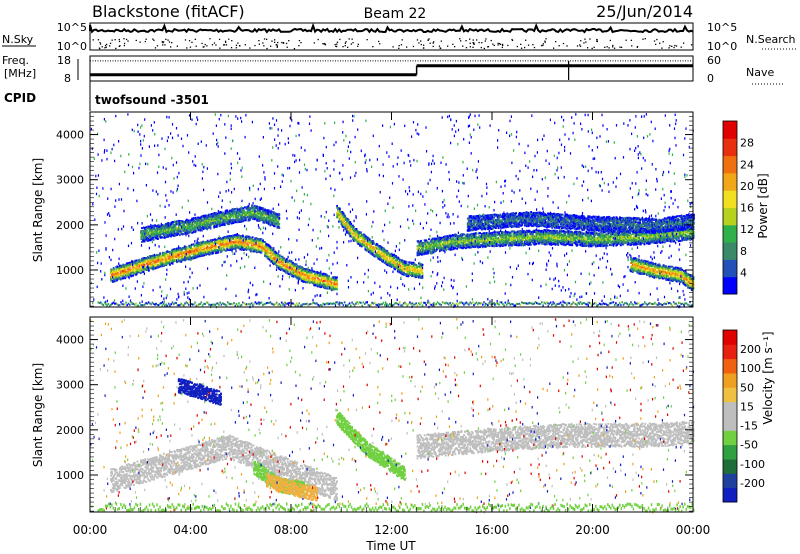 The height and width of the screenshot is (554, 800). Describe the element at coordinates (771, 39) in the screenshot. I see `noise-right-label: N.Search` at that location.